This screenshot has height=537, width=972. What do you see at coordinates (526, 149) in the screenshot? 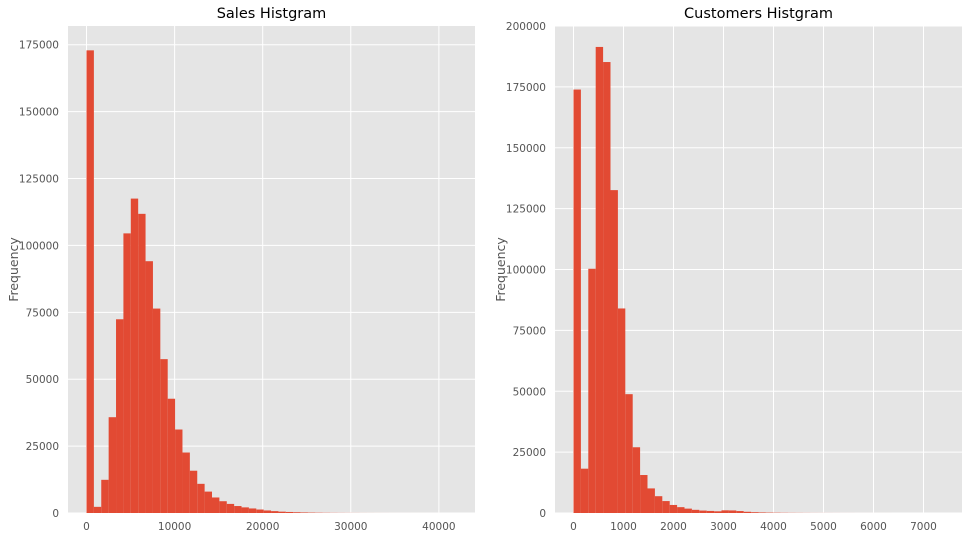
I see `chart-2-y-tick-label: 150000` at bounding box center [526, 149].